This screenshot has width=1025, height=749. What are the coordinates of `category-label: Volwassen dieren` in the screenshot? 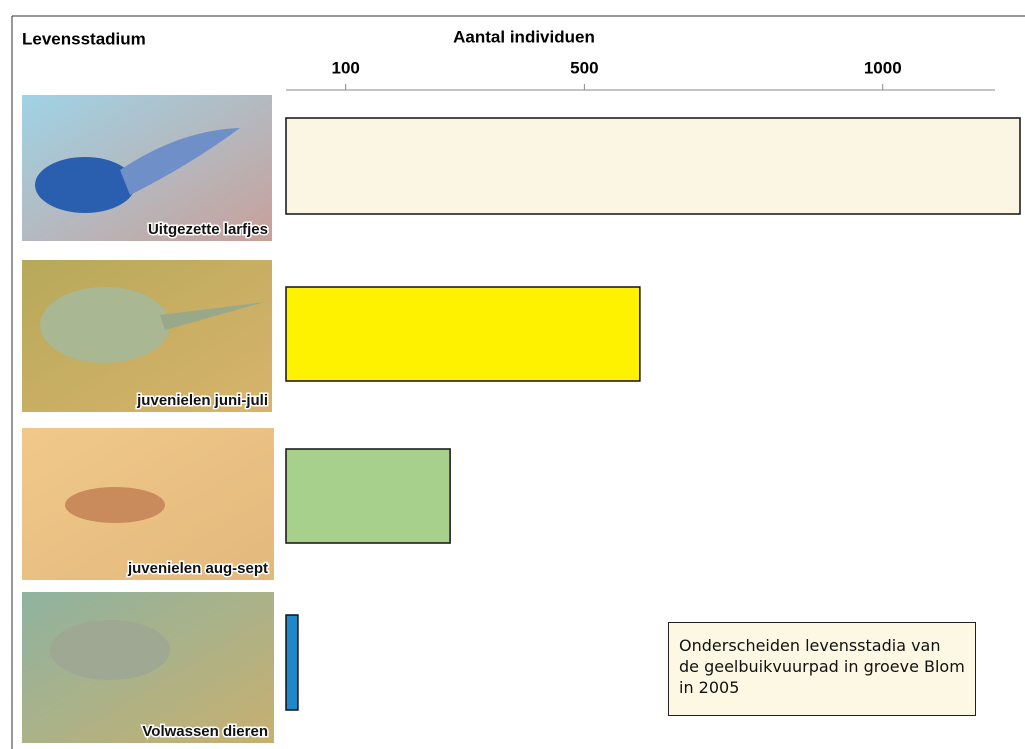 It's located at (205, 731).